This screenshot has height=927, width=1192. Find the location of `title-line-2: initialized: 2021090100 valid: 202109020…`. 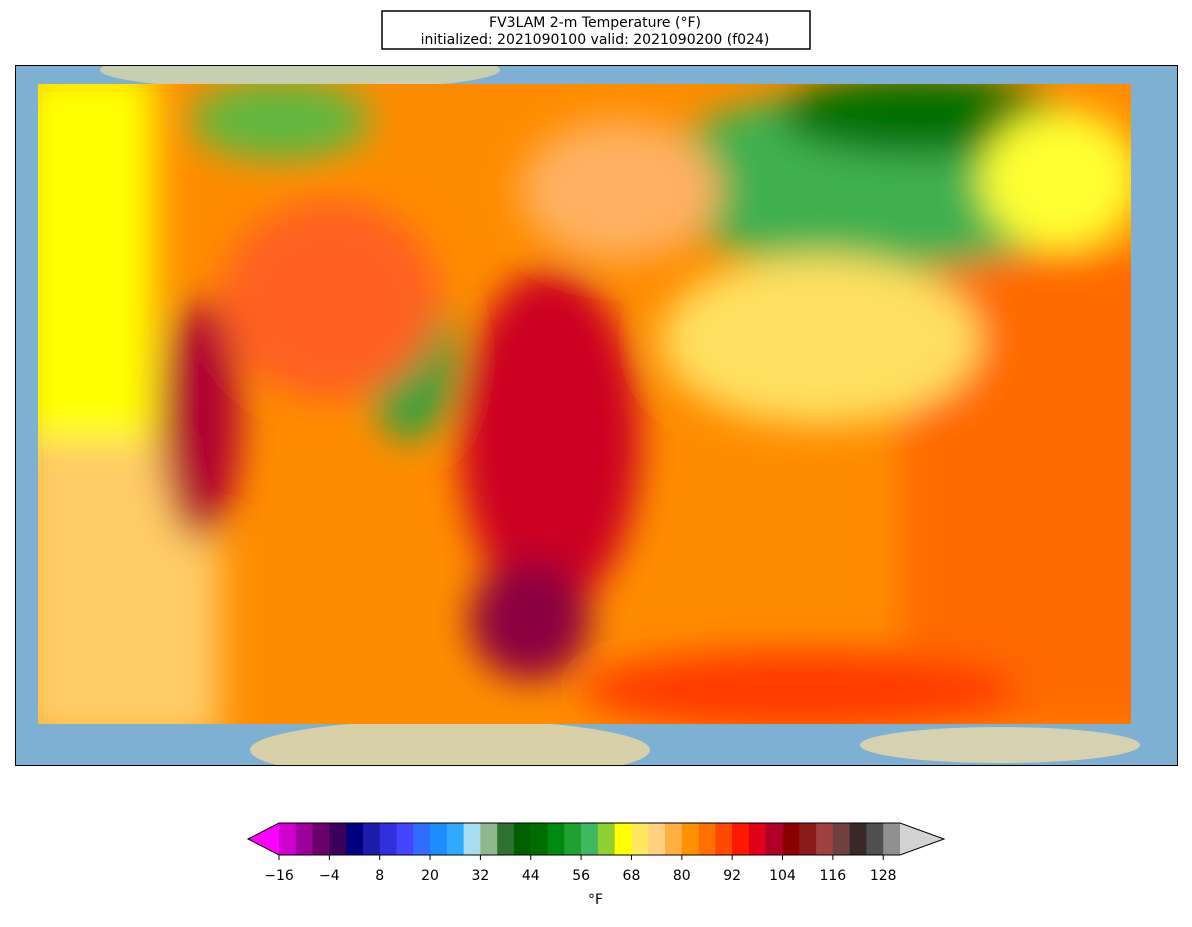

title-line-2: initialized: 2021090100 valid: 202109020… is located at coordinates (595, 40).